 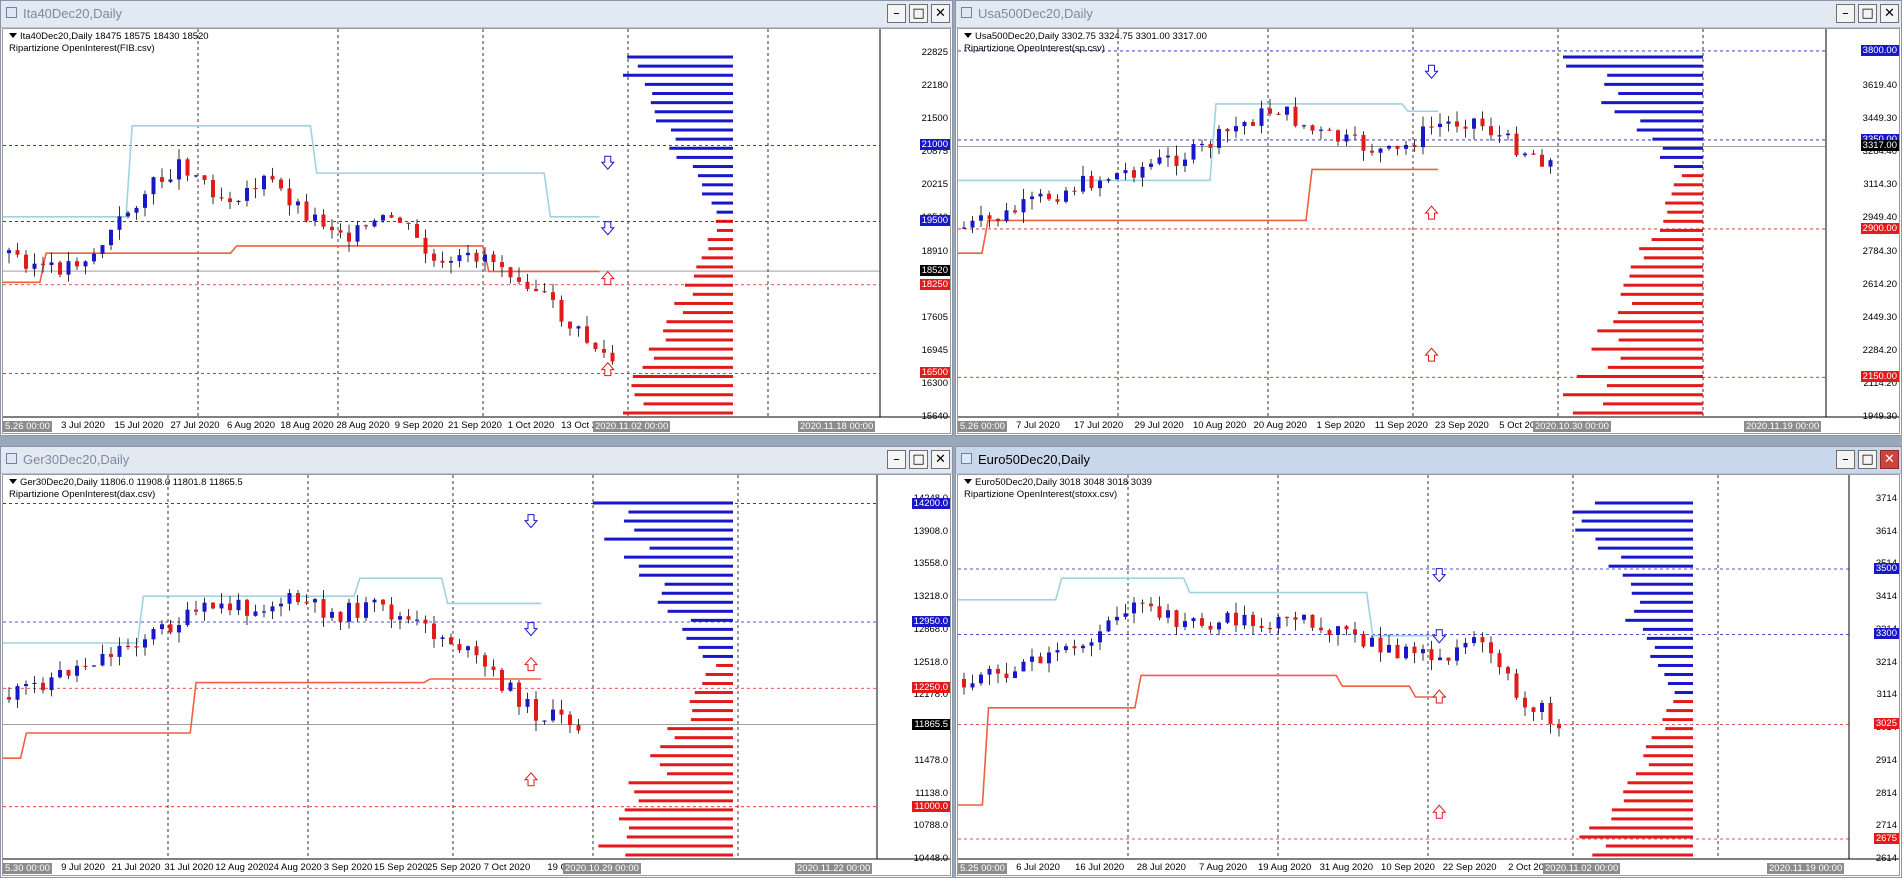 What do you see at coordinates (72, 13) in the screenshot?
I see `window-title: Ita40Dec20,Daily` at bounding box center [72, 13].